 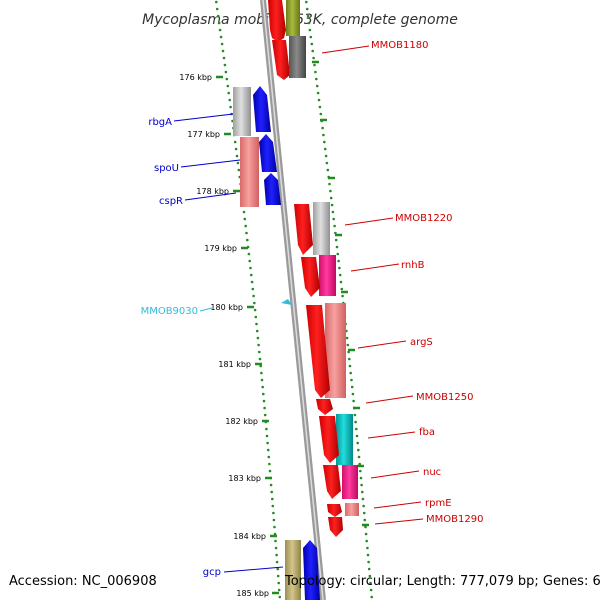 What do you see at coordinates (220, 248) in the screenshot?
I see `tick-label: 179 kbp` at bounding box center [220, 248].